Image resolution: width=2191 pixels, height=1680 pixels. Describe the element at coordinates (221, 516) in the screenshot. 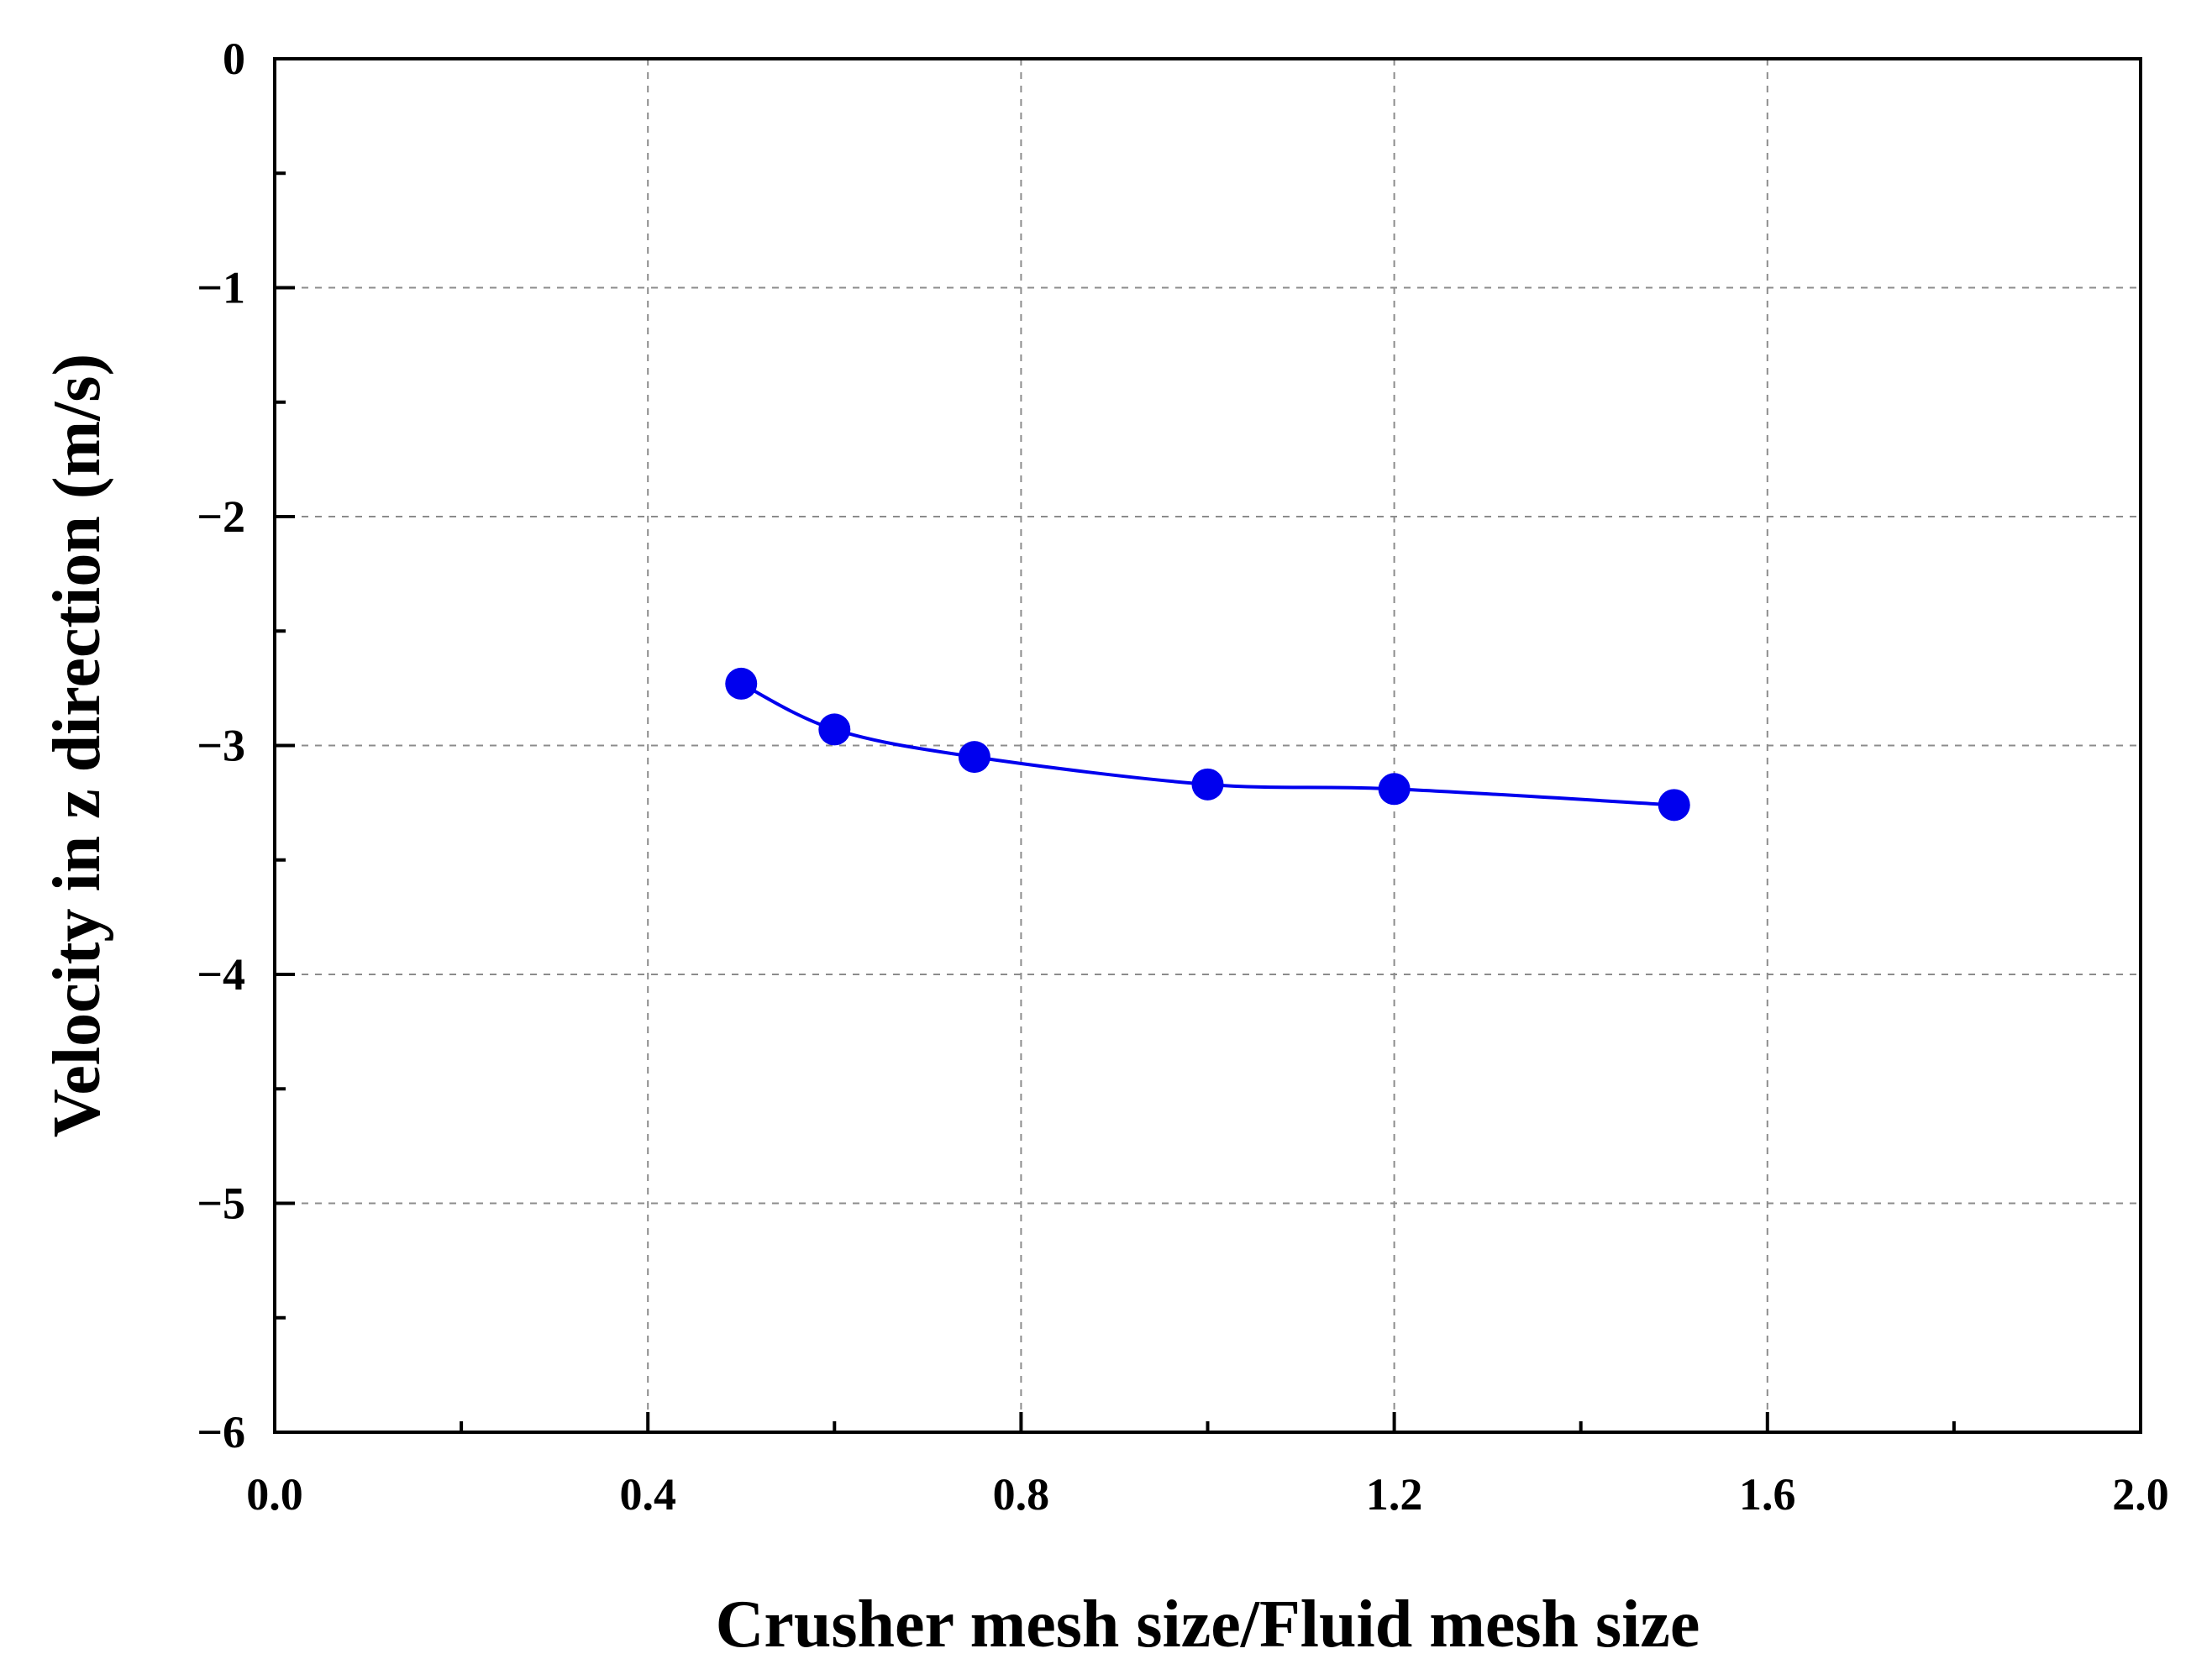

I see `y-tick-label: −2` at that location.